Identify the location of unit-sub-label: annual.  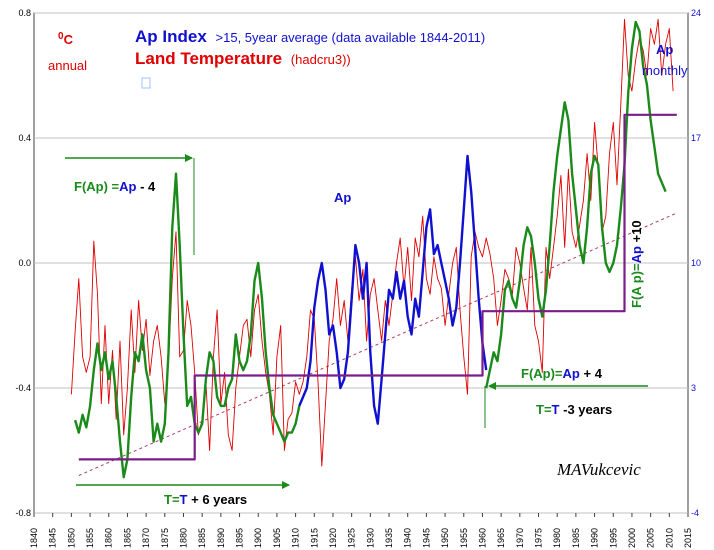
(67, 65).